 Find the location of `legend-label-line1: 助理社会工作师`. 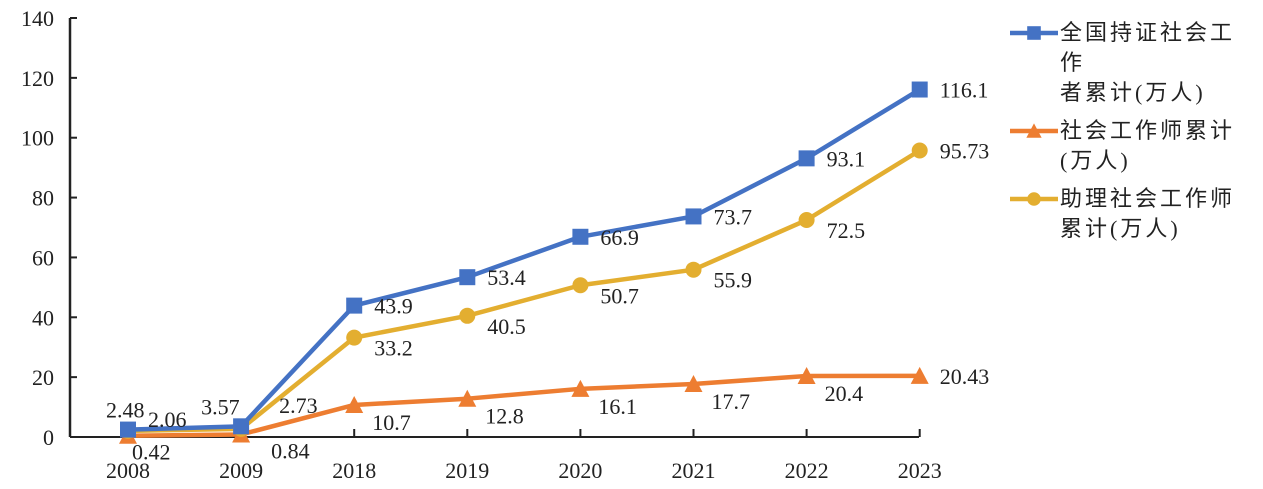

legend-label-line1: 助理社会工作师 is located at coordinates (1148, 198).